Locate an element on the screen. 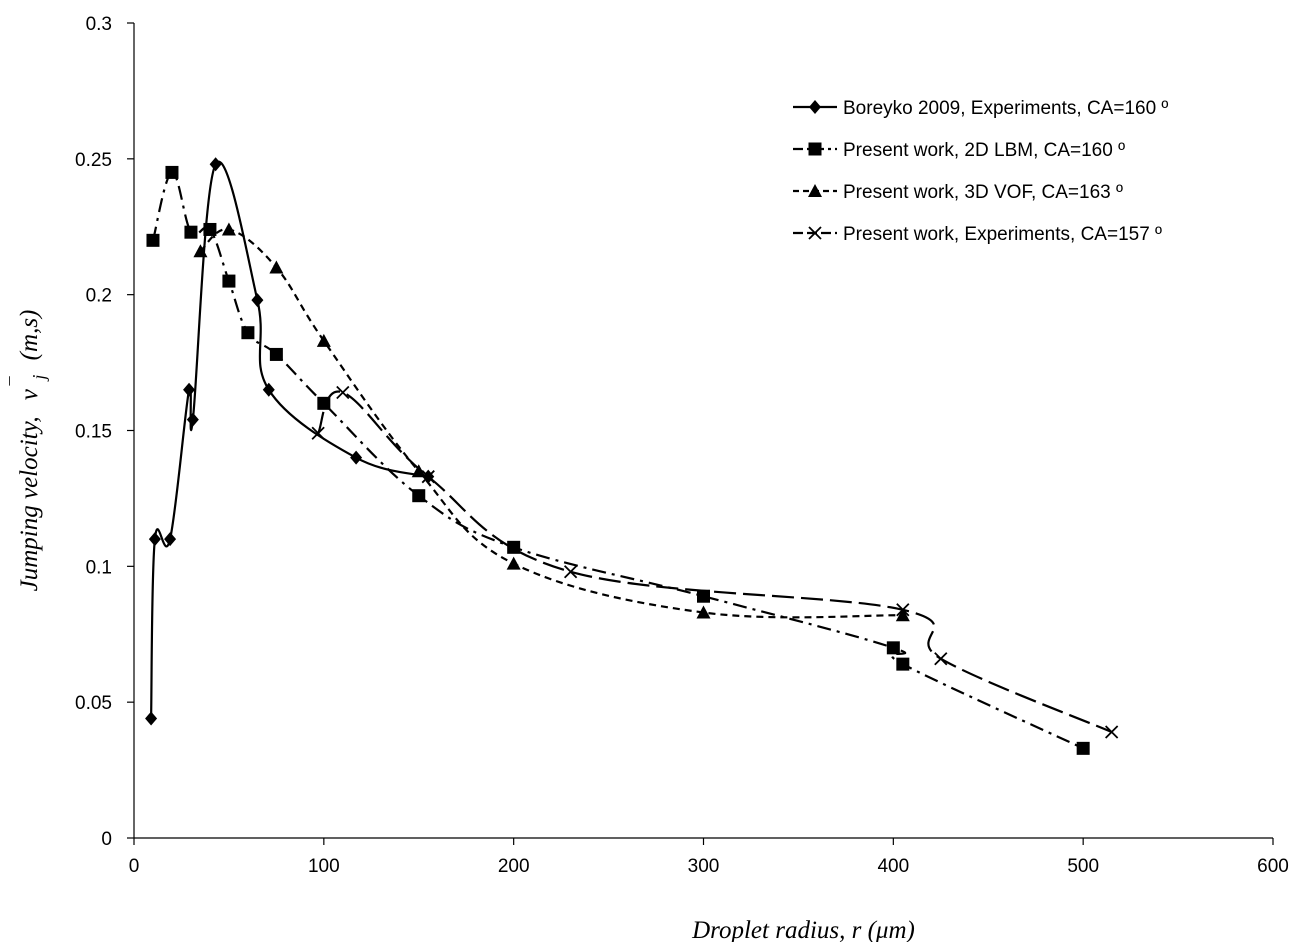 The image size is (1306, 942). legend-item: Present work, 3D VOF, CA=163 º is located at coordinates (958, 192).